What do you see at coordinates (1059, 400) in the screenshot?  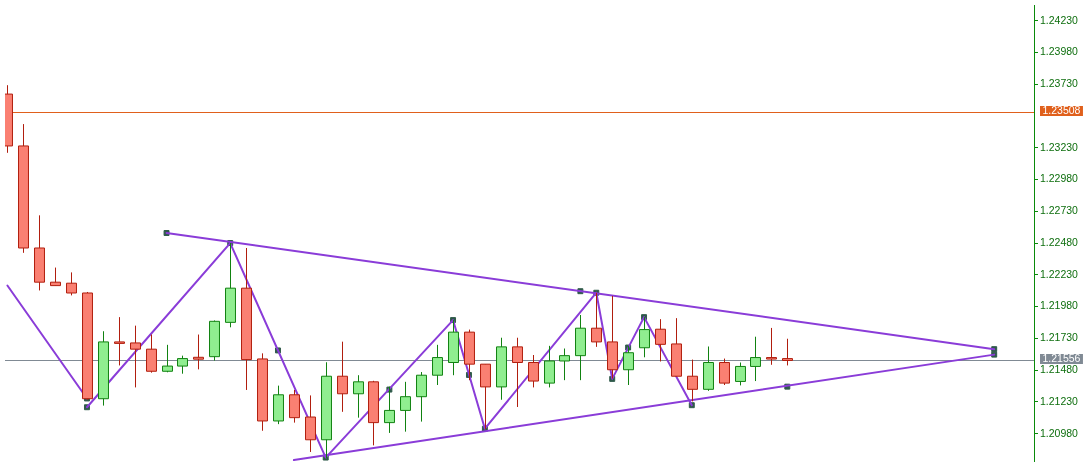 I see `y-tick-label: 1.21230` at bounding box center [1059, 400].